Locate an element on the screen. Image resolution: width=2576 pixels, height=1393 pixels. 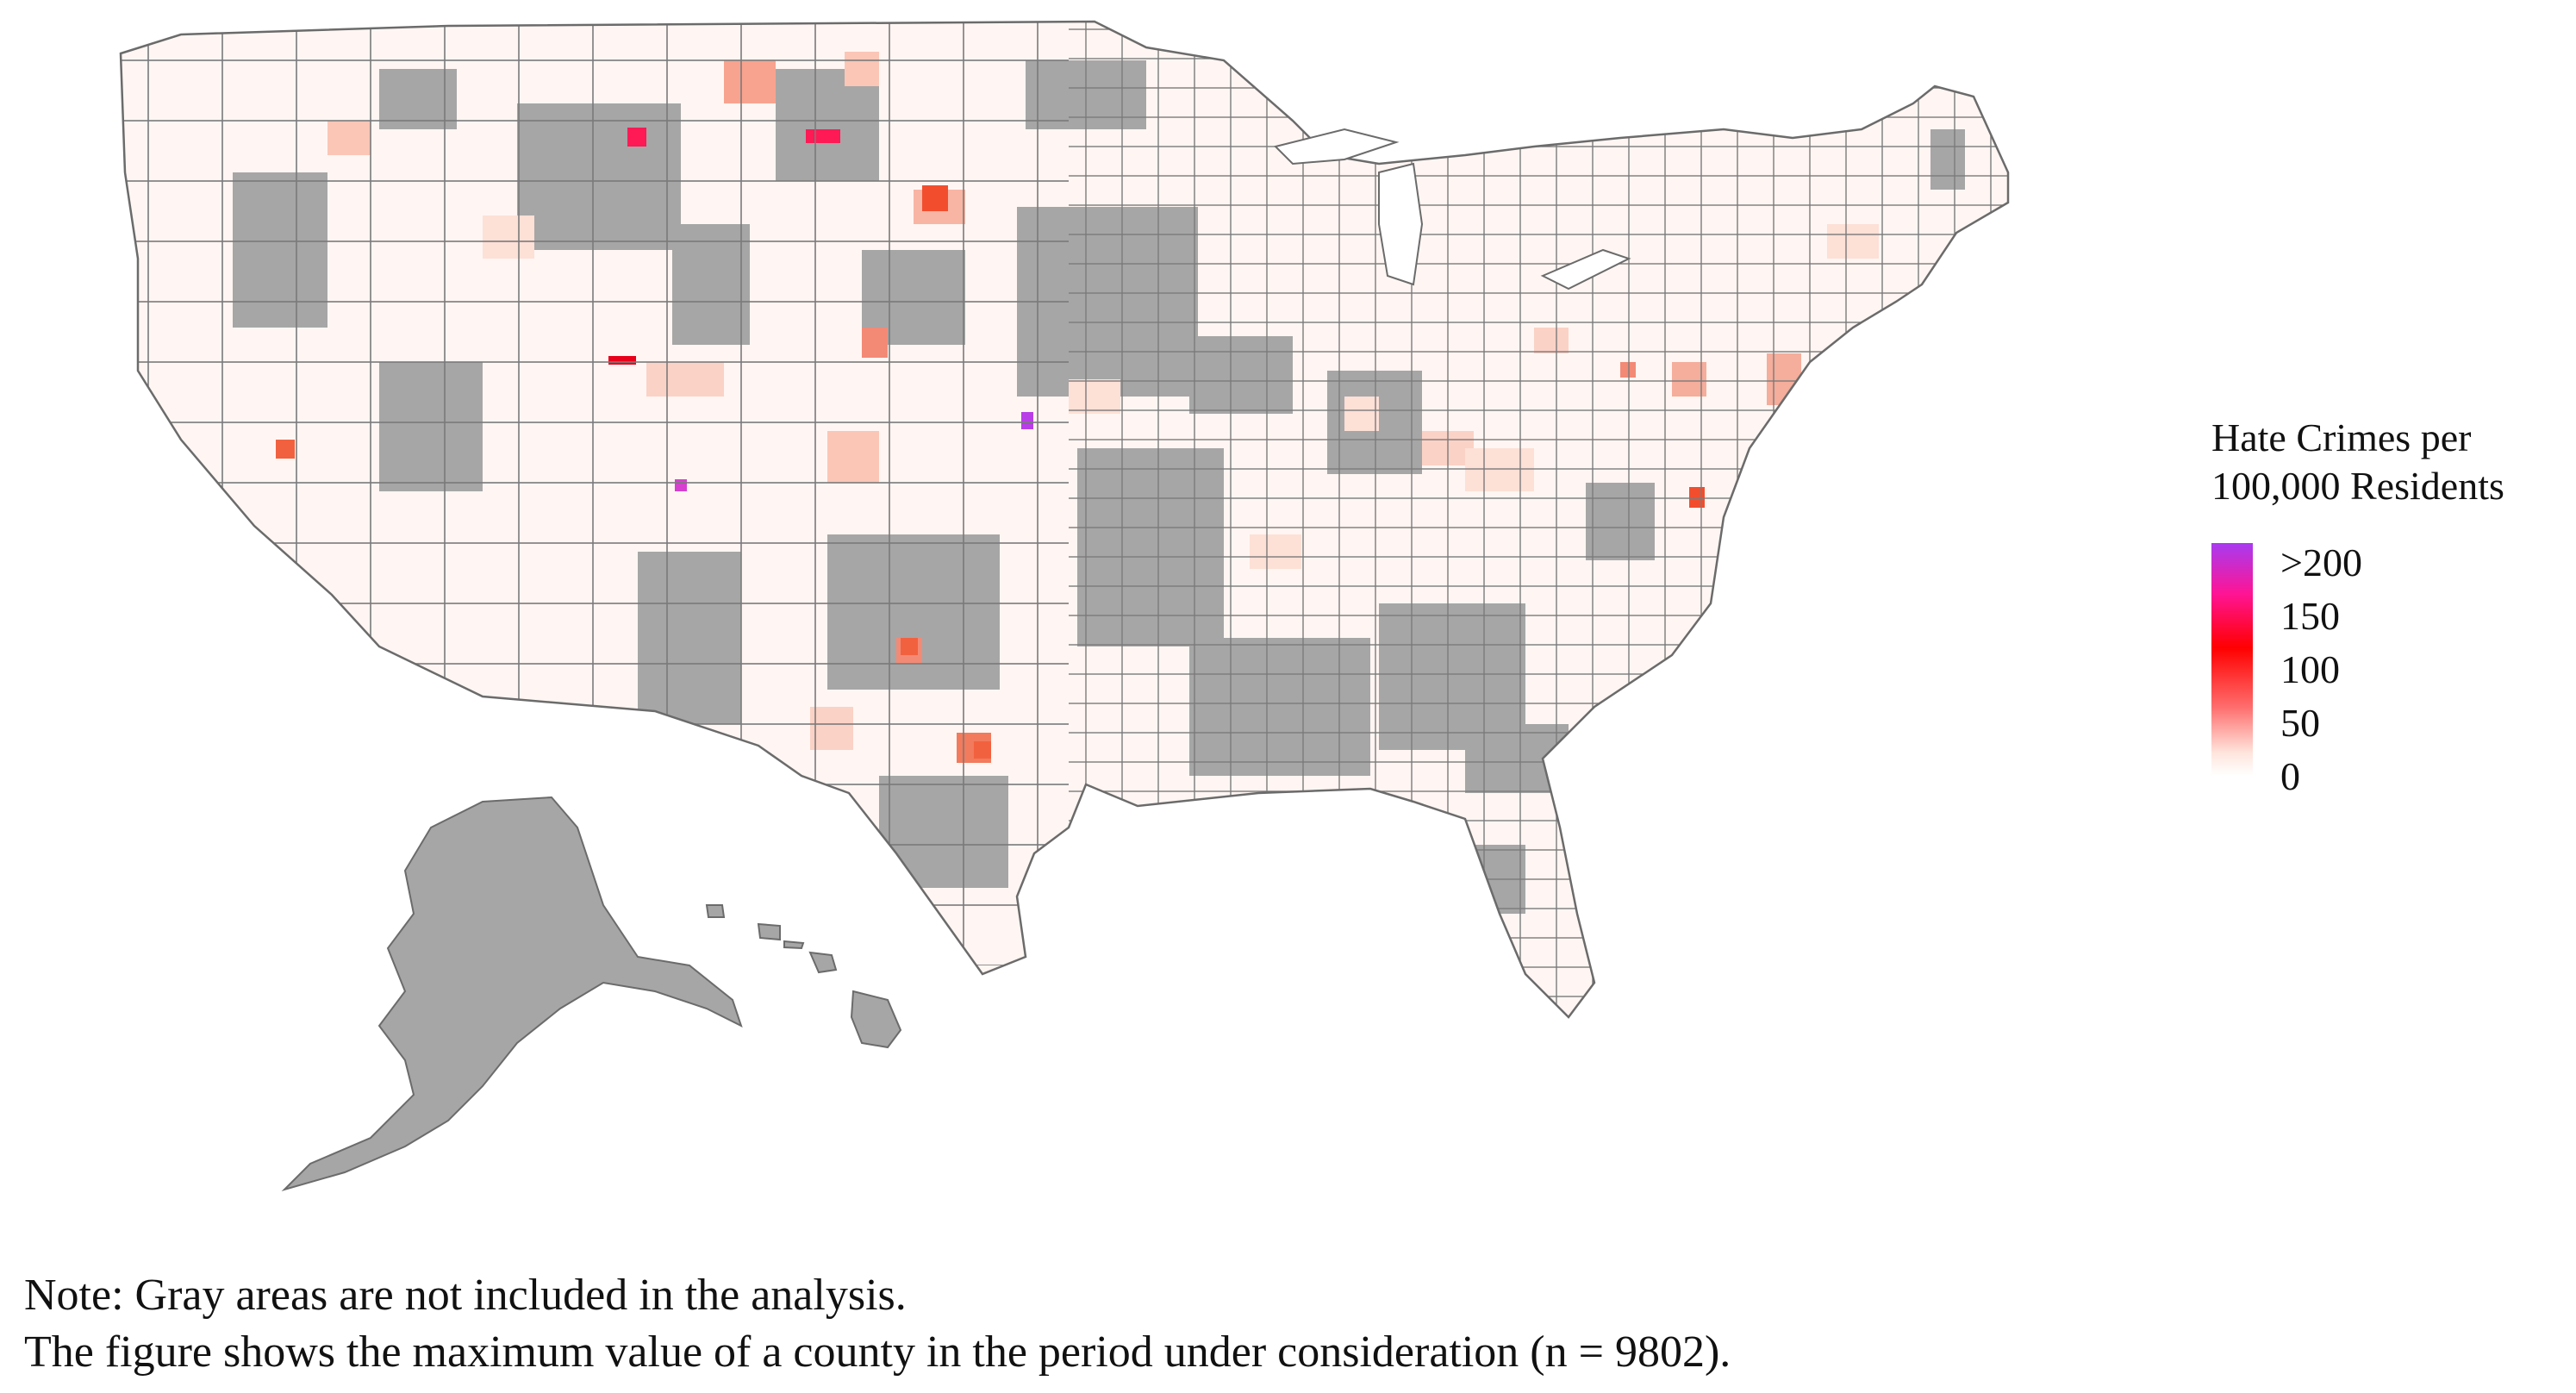
alaska-shape is located at coordinates (512, 994).